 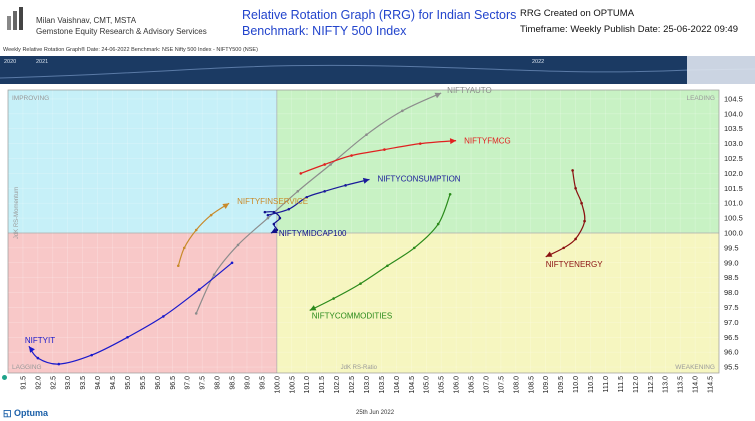 What do you see at coordinates (218, 383) in the screenshot?
I see `x-tick-label: 98.0` at bounding box center [218, 383].